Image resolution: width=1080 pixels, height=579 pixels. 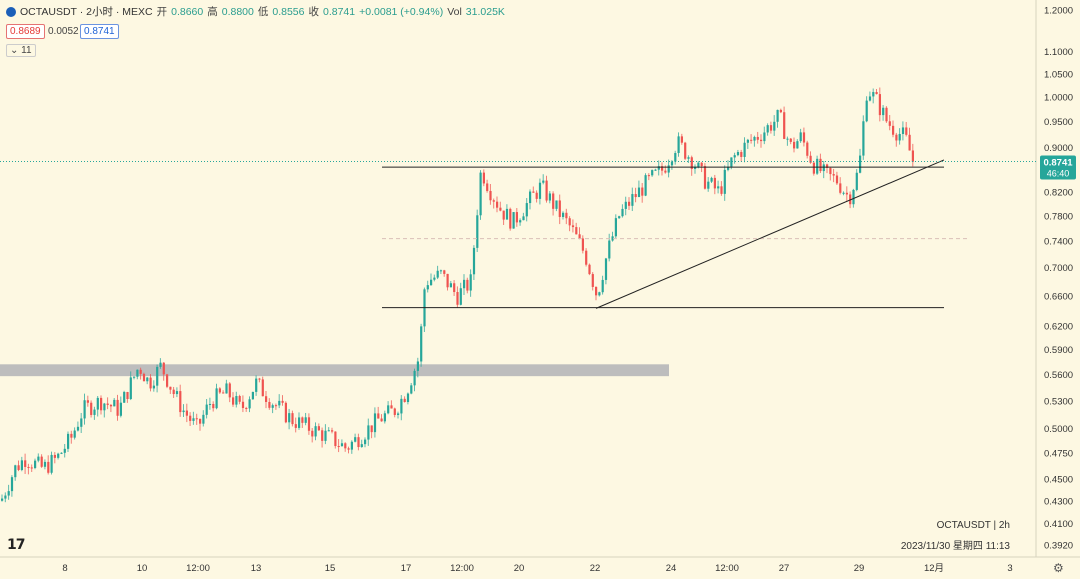 What do you see at coordinates (99, 31) in the screenshot?
I see `ask-box: 0.8741` at bounding box center [99, 31].